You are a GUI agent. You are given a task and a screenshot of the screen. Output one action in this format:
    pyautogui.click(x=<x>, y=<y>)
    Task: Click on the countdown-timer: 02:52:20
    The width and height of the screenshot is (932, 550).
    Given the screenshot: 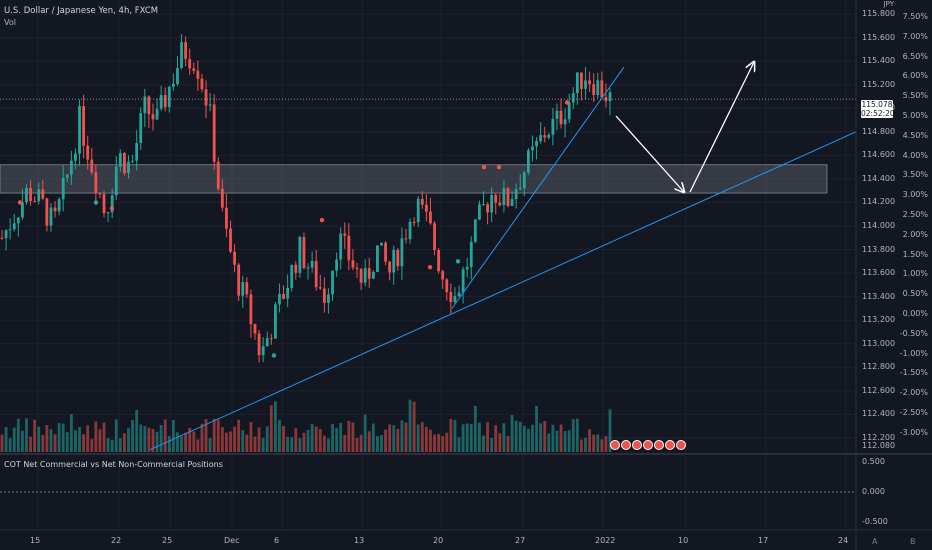 What is the action you would take?
    pyautogui.click(x=878, y=113)
    